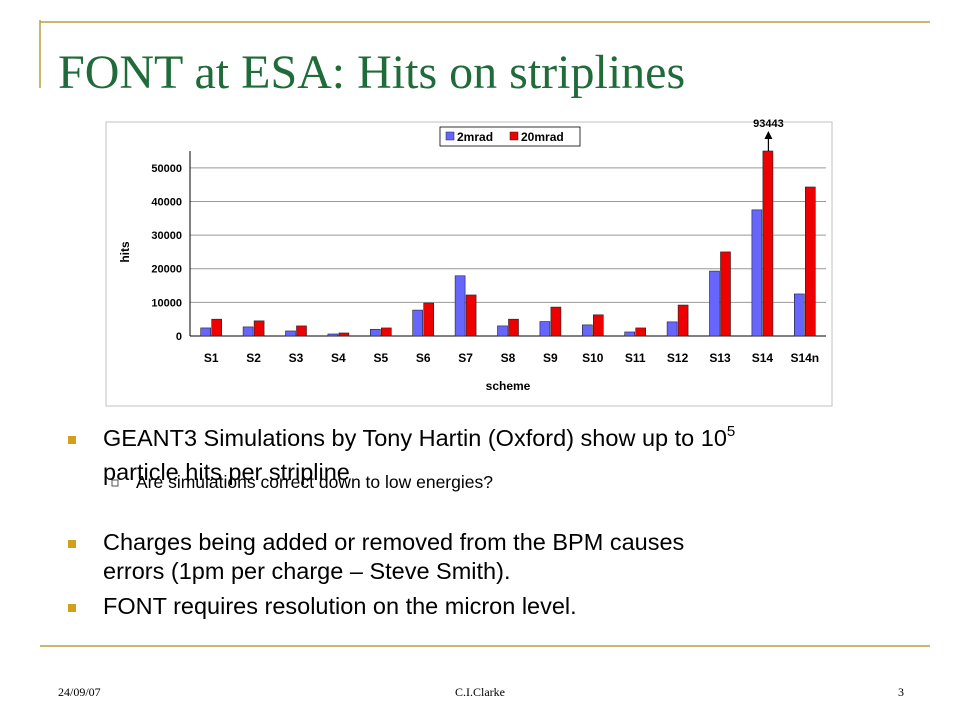  I want to click on x-tick-label: S6, so click(423, 358).